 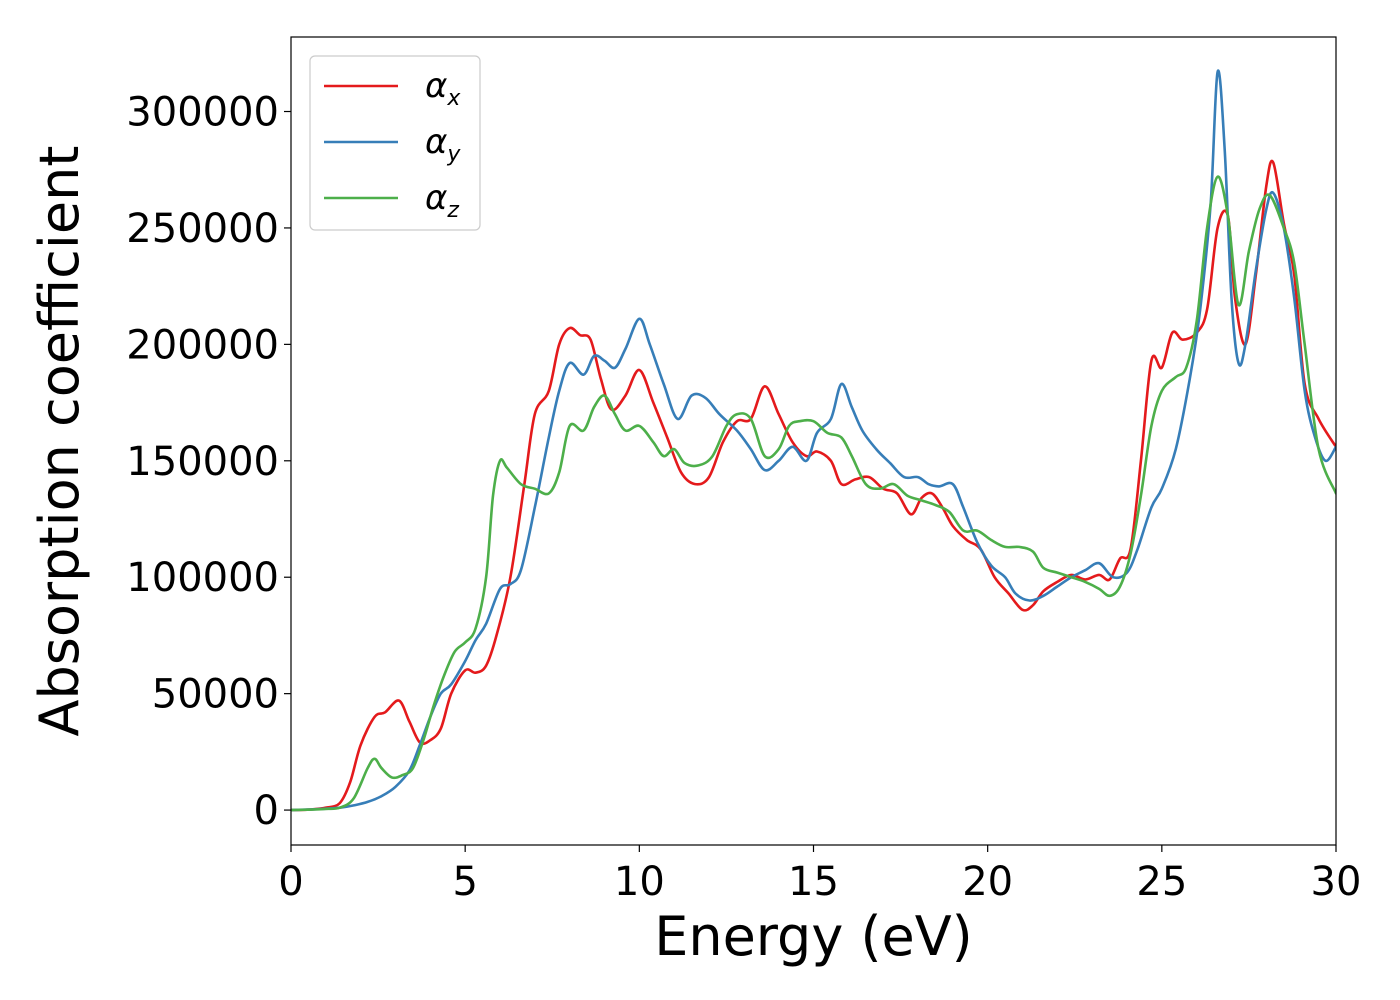 I want to click on x-axis-ticks: 0 5 10 15 20 25 30, so click(x=819, y=875).